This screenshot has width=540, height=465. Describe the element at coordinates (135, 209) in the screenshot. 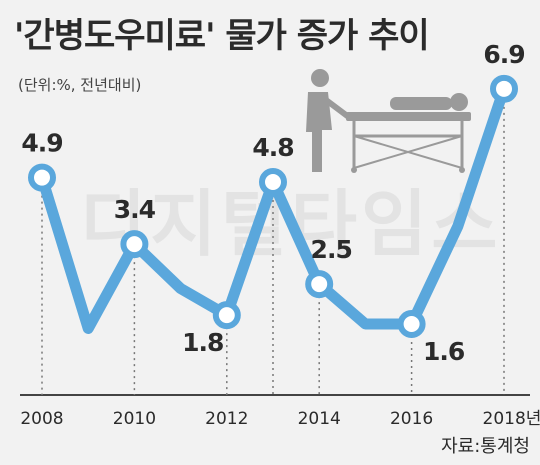

I see `data-label: 3.4` at that location.